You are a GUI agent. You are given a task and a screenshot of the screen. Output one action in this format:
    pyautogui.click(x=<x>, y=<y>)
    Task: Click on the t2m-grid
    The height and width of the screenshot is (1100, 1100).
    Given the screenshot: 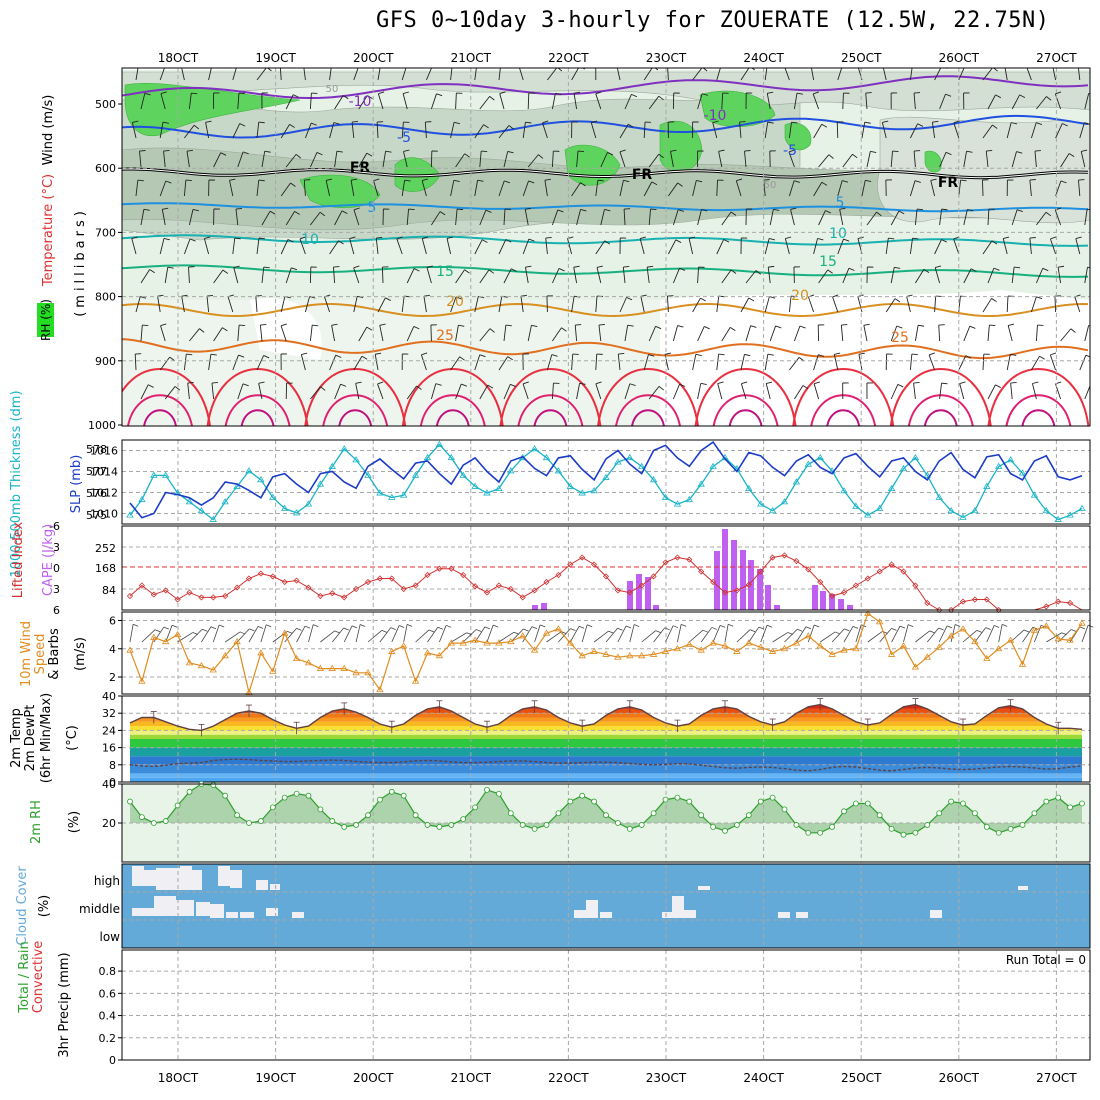 What is the action you would take?
    pyautogui.click(x=606, y=739)
    